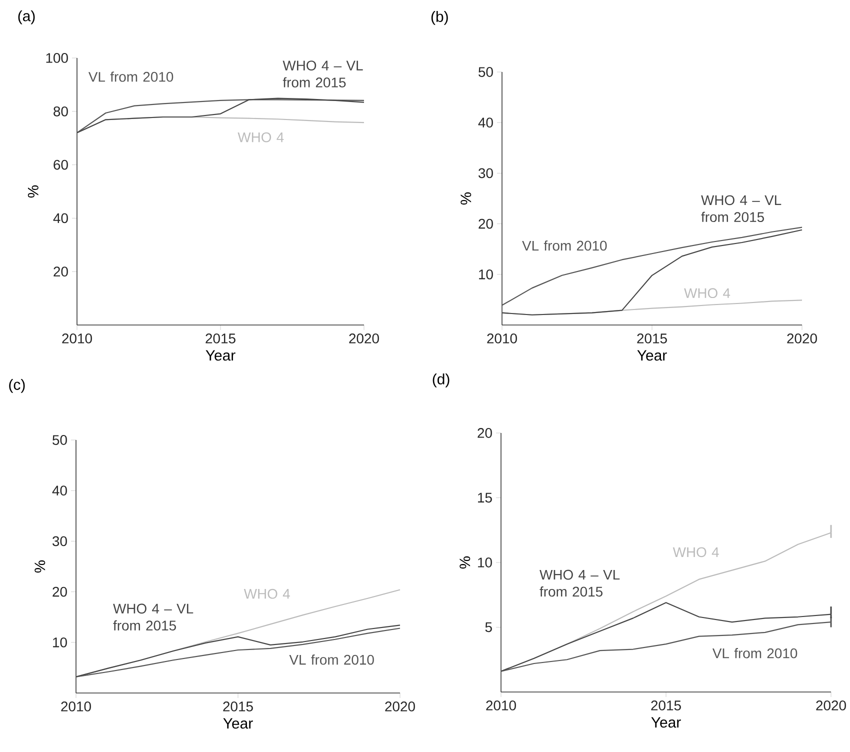 The image size is (850, 752). Describe the element at coordinates (61, 111) in the screenshot. I see `y-tick-label: 80` at that location.